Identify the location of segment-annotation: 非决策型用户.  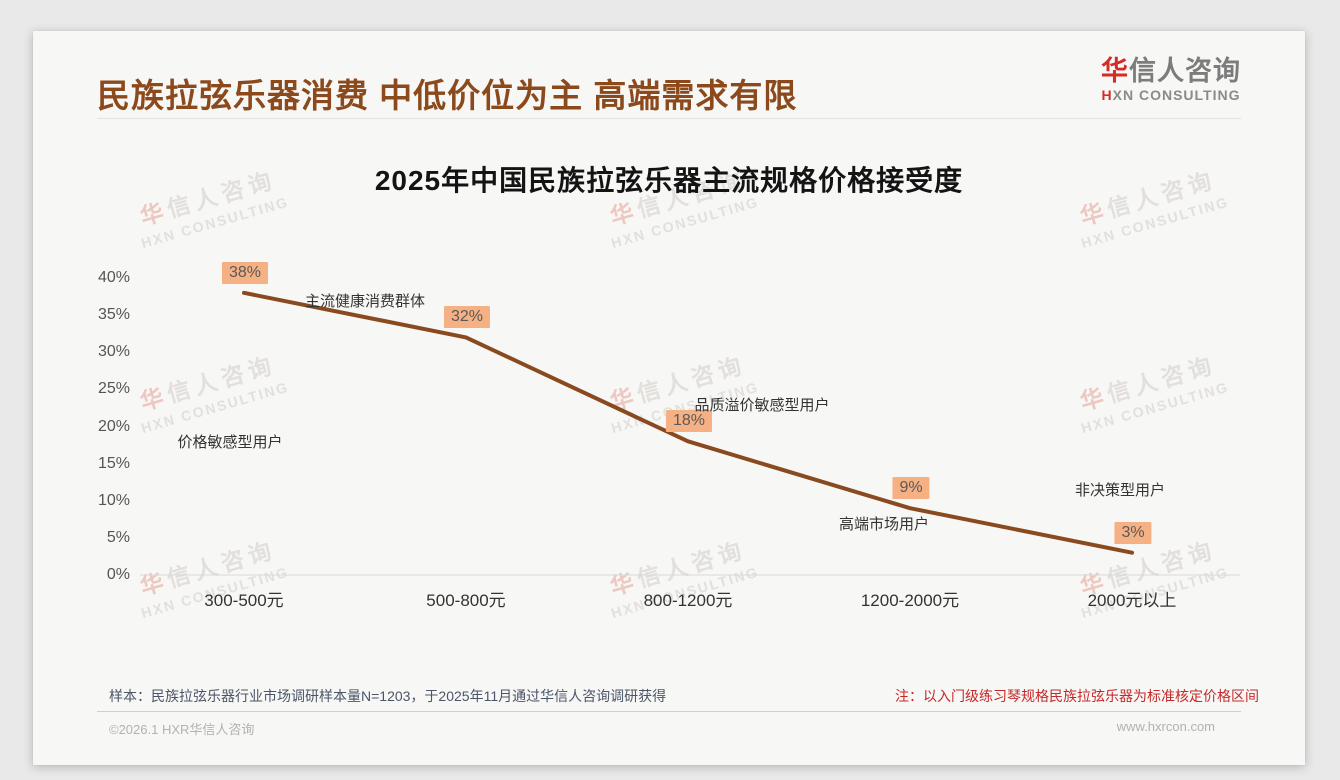
(1119, 490).